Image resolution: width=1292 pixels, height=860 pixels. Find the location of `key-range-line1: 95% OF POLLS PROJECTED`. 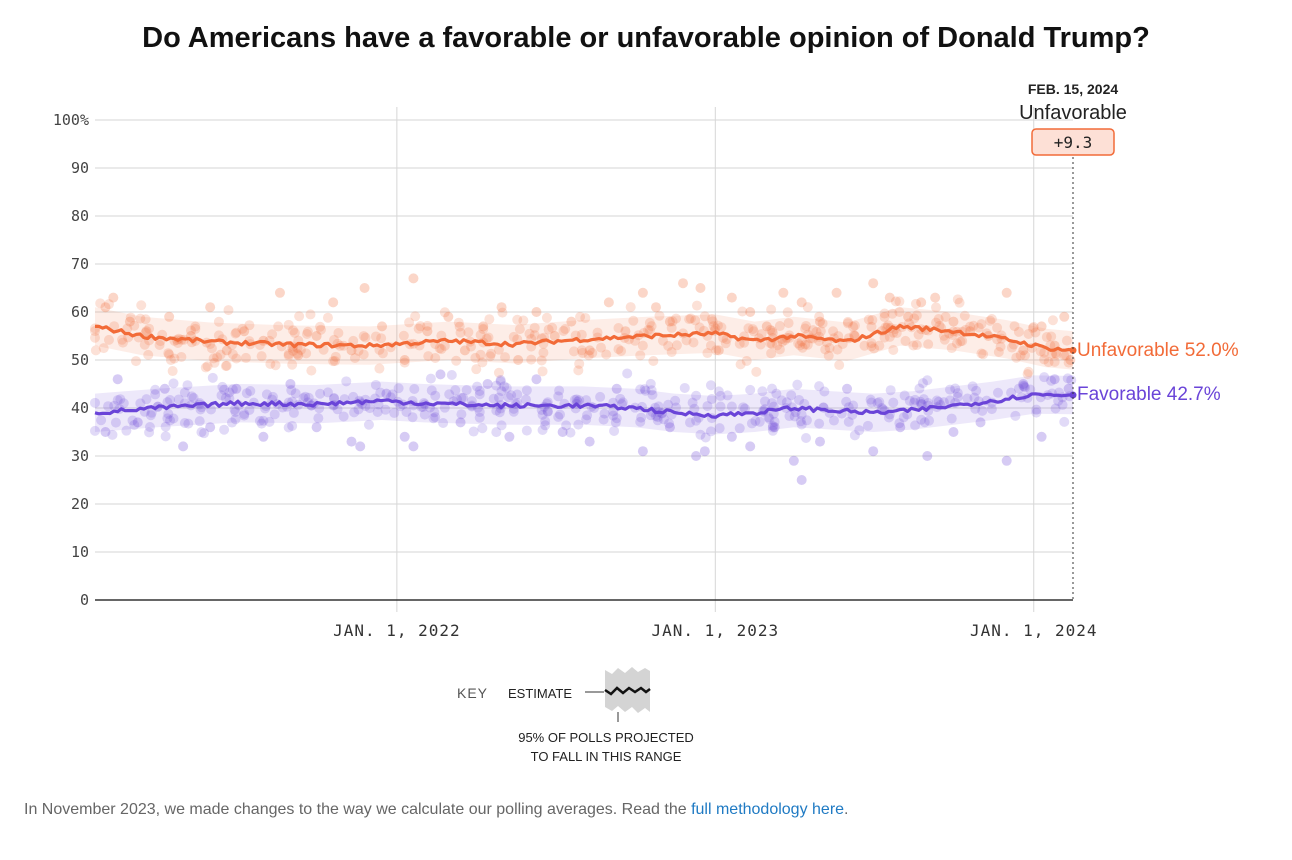

key-range-line1: 95% OF POLLS PROJECTED is located at coordinates (606, 737).